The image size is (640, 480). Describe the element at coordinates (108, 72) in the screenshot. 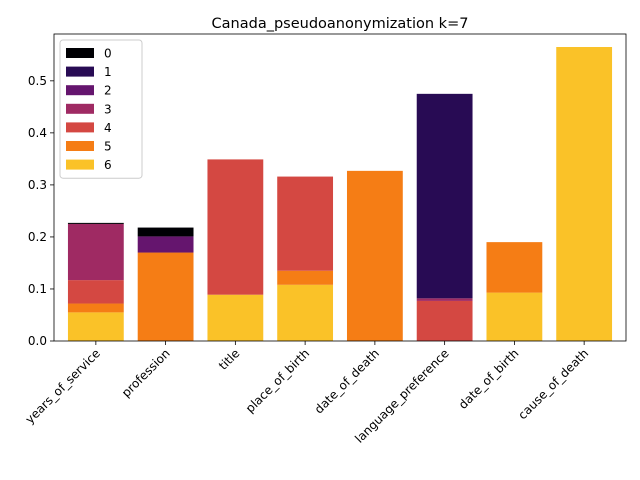

I see `legend-label-1: 1` at that location.